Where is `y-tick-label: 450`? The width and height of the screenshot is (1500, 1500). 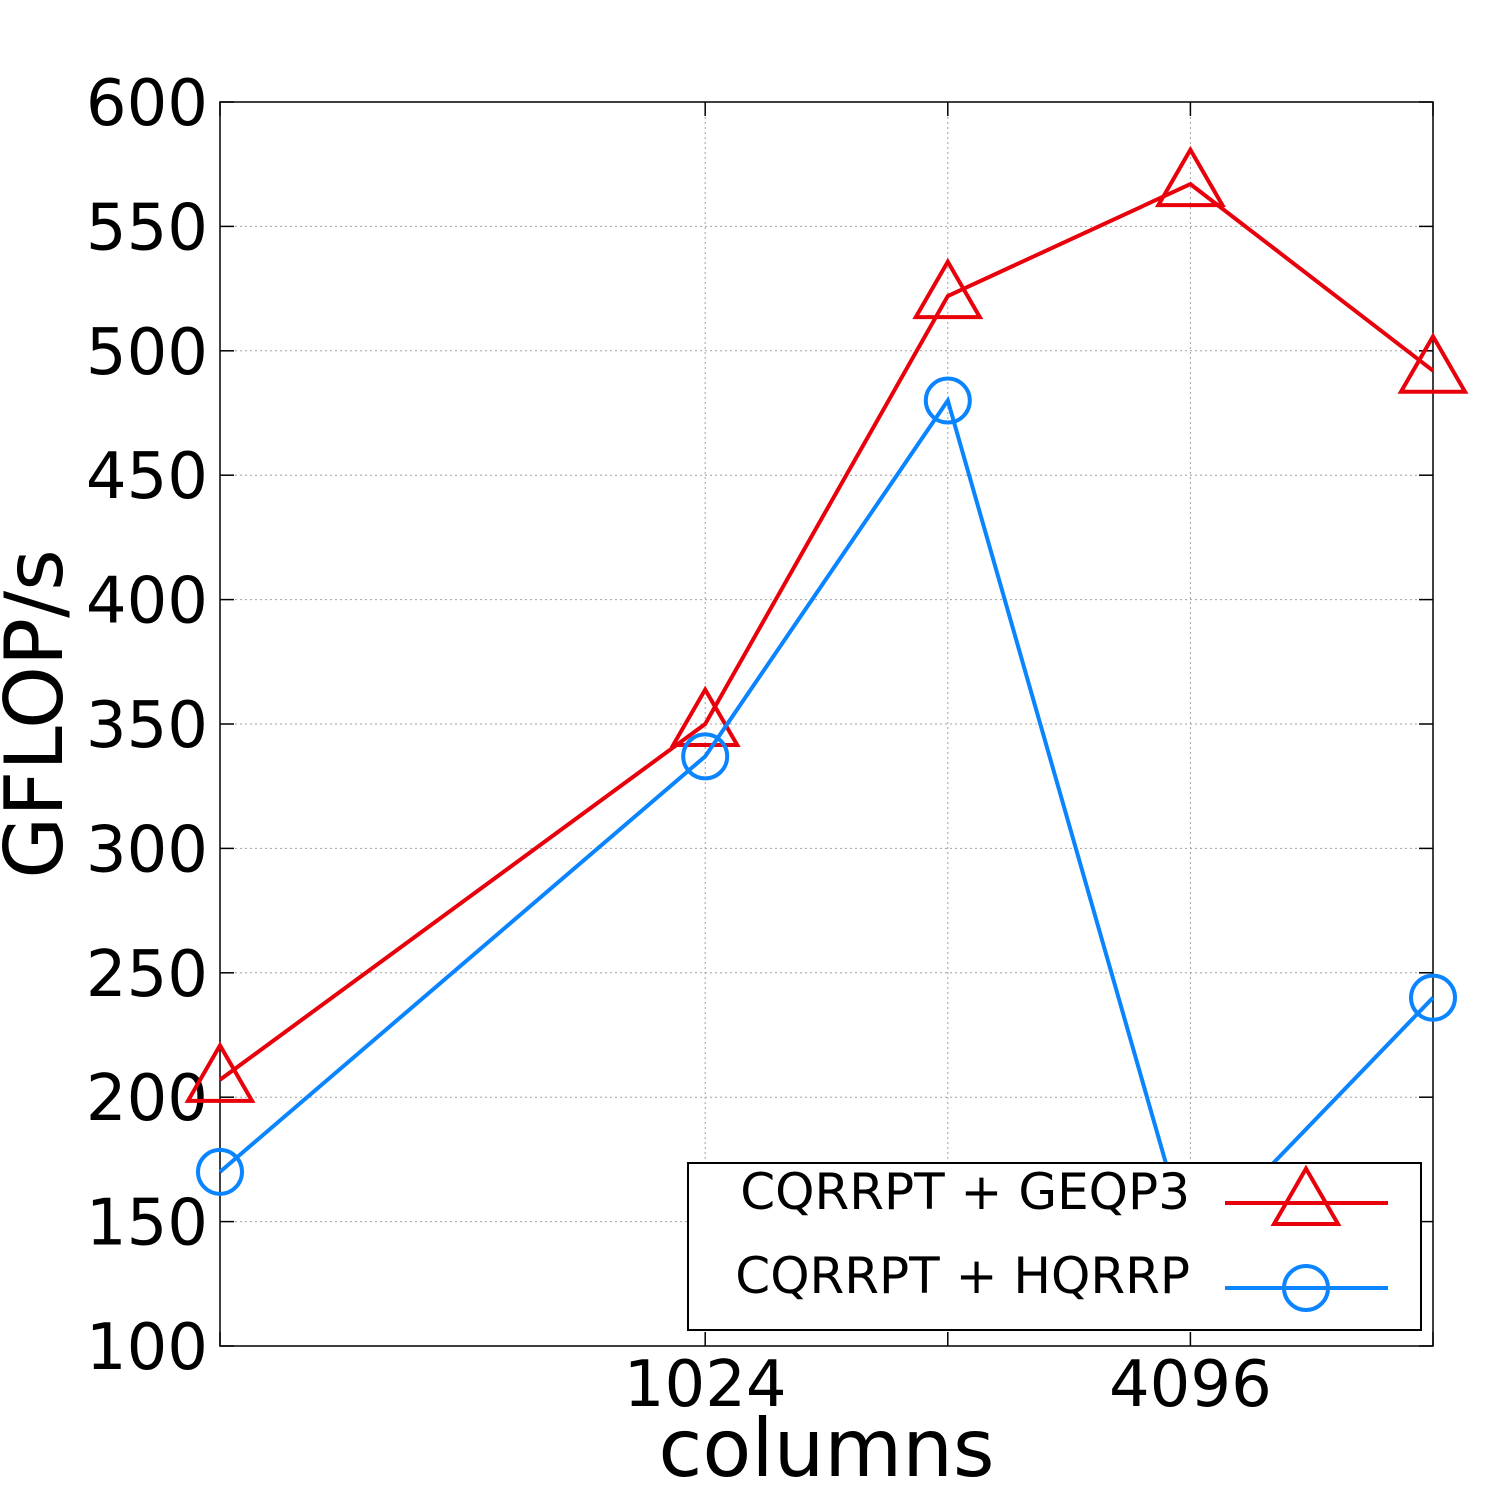 y-tick-label: 450 is located at coordinates (147, 477).